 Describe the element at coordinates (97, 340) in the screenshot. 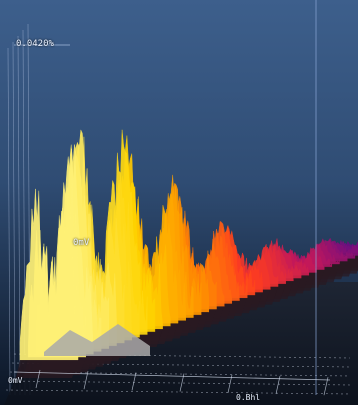

I see `floor-highlight` at that location.